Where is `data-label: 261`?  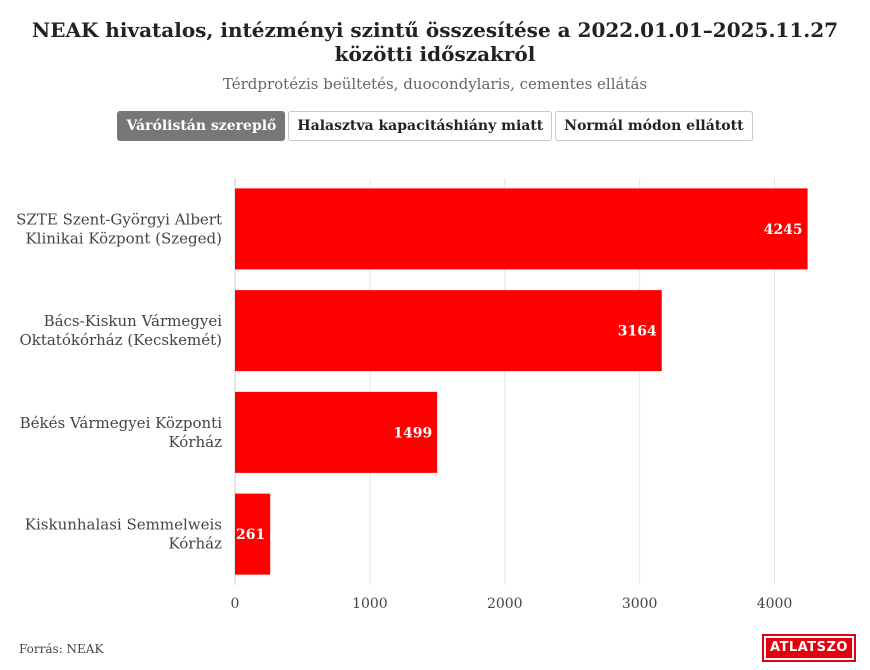
data-label: 261 is located at coordinates (250, 535).